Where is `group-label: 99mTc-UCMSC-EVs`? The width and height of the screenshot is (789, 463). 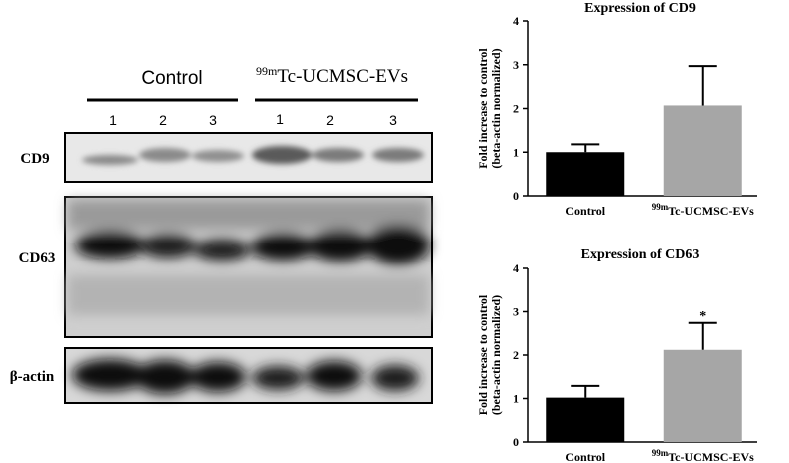 group-label: 99mTc-UCMSC-EVs is located at coordinates (332, 75).